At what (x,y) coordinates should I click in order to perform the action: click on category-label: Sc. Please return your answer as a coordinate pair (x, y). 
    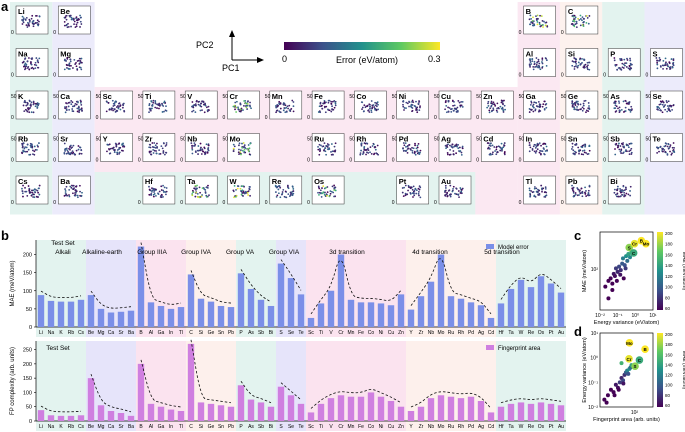
    Looking at the image, I should click on (311, 333).